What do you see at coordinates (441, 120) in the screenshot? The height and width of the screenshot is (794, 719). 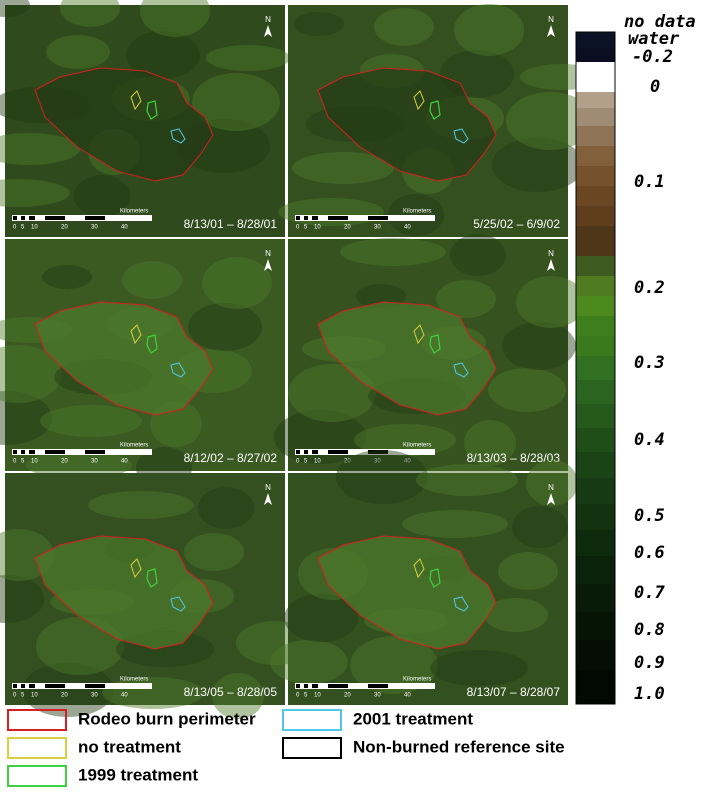 I see `map-panel: N 0 5 10 20 30 40 Kilometers 5/25/02 – 6/9/02` at bounding box center [441, 120].